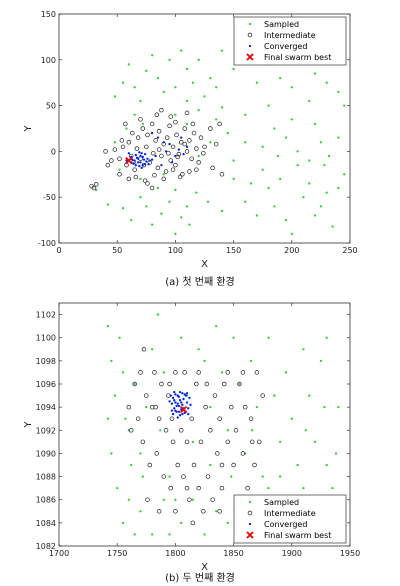 Image resolution: width=400 pixels, height=586 pixels. What do you see at coordinates (49, 197) in the screenshot?
I see `y-tick-label-a: -50` at bounding box center [49, 197].